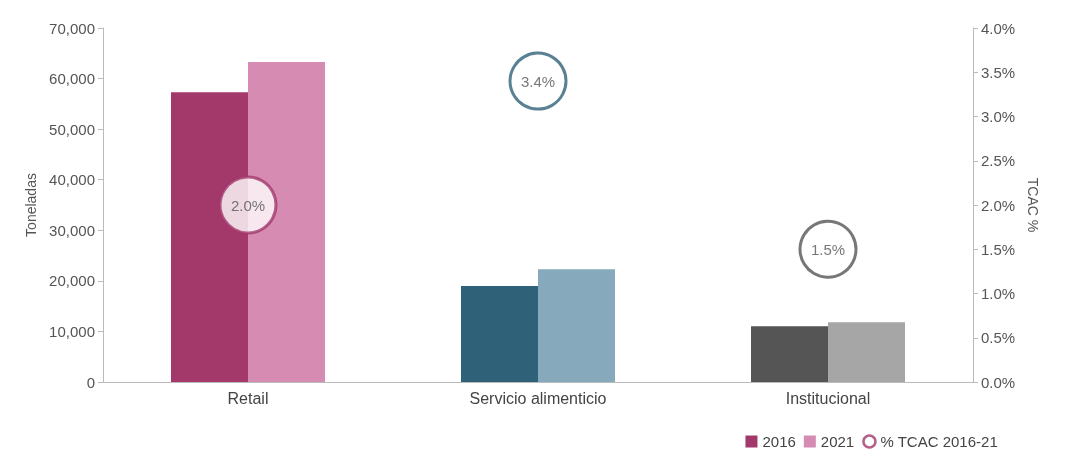 Image resolution: width=1071 pixels, height=462 pixels. I want to click on y2-tick-label: 3.5%, so click(998, 72).